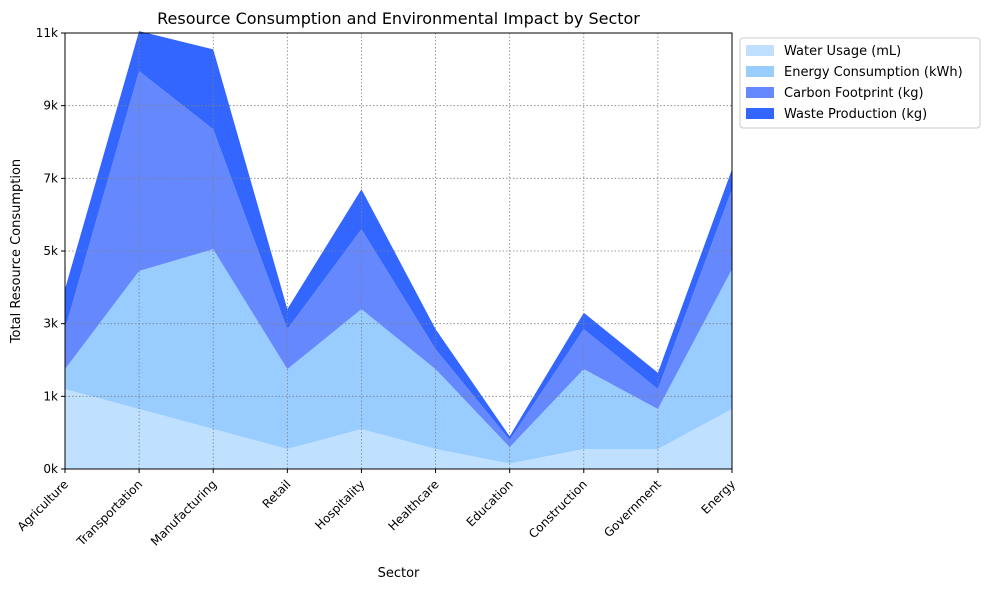  I want to click on x-tick-label: Energy, so click(719, 497).